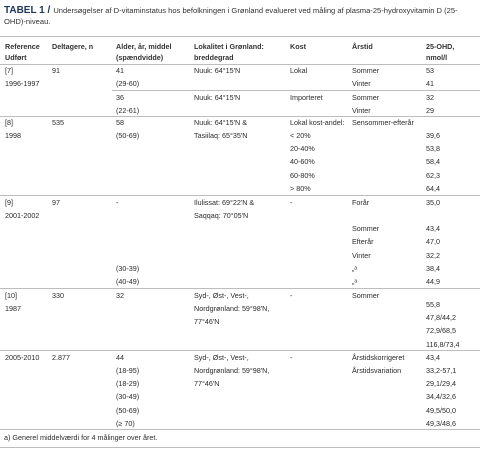 The height and width of the screenshot is (451, 480). Describe the element at coordinates (128, 110) in the screenshot. I see `age-cell: (22-61)` at that location.